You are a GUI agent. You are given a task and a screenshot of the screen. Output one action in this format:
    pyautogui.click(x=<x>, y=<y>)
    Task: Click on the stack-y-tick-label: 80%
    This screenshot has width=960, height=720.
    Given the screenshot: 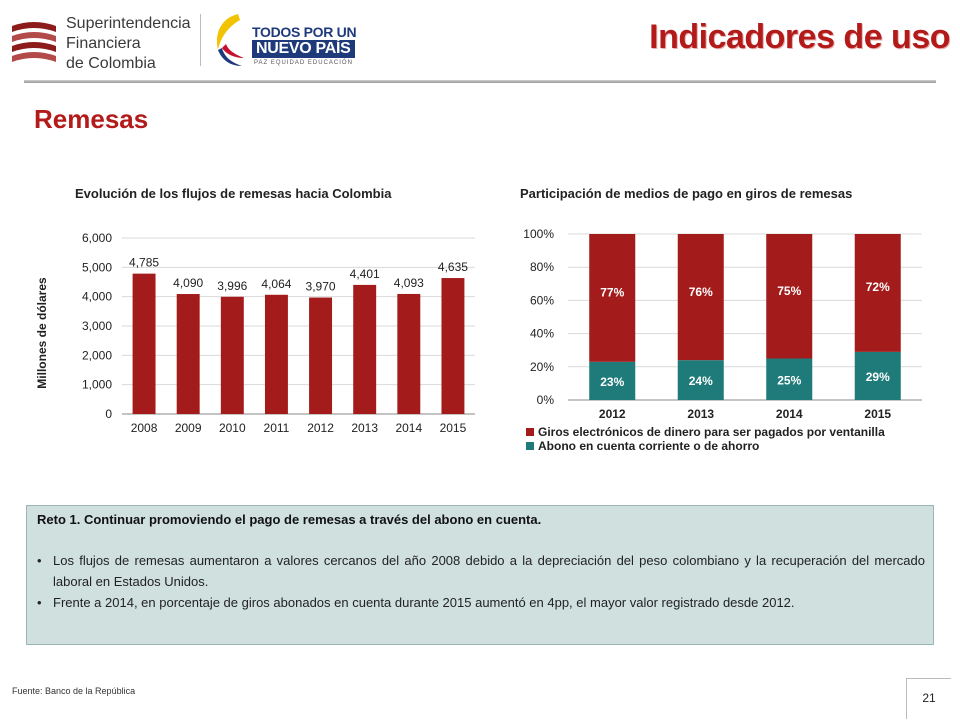 What is the action you would take?
    pyautogui.click(x=542, y=267)
    